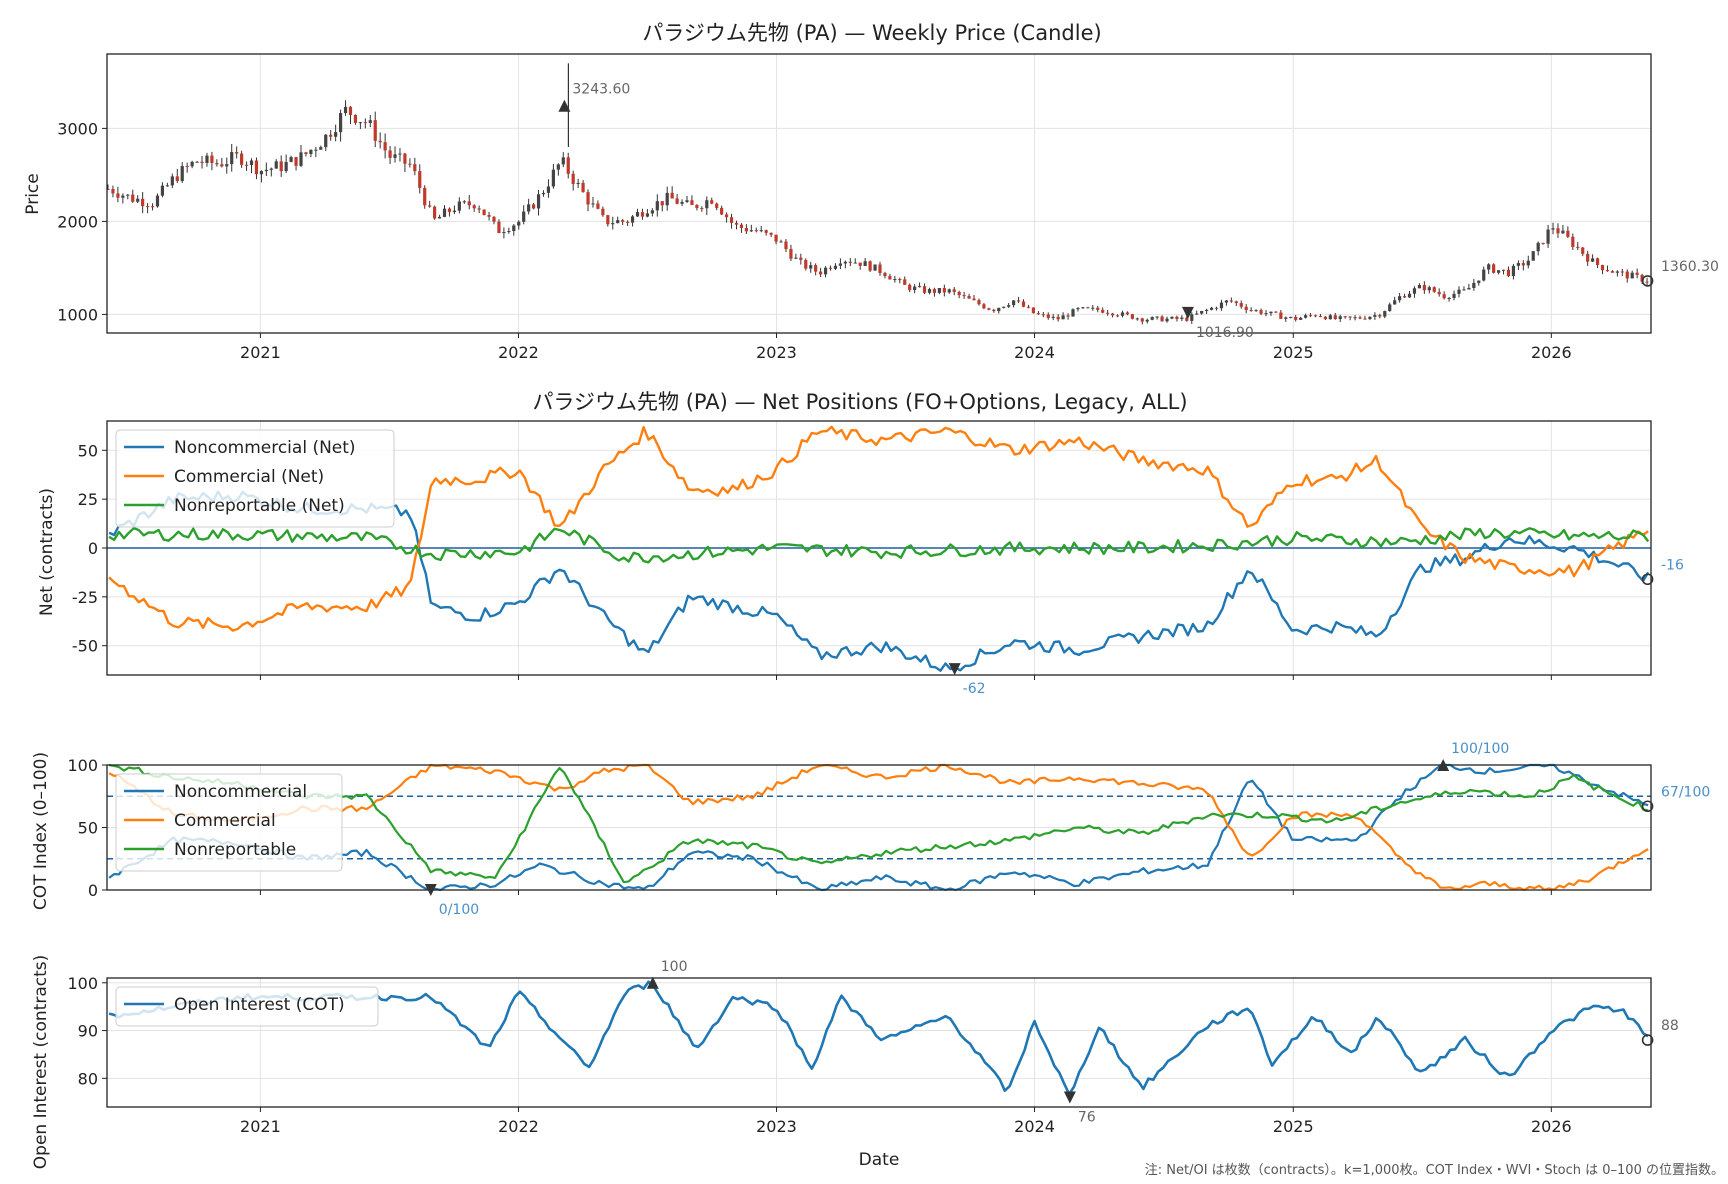  I want to click on y-tick-label: 25, so click(88, 499).